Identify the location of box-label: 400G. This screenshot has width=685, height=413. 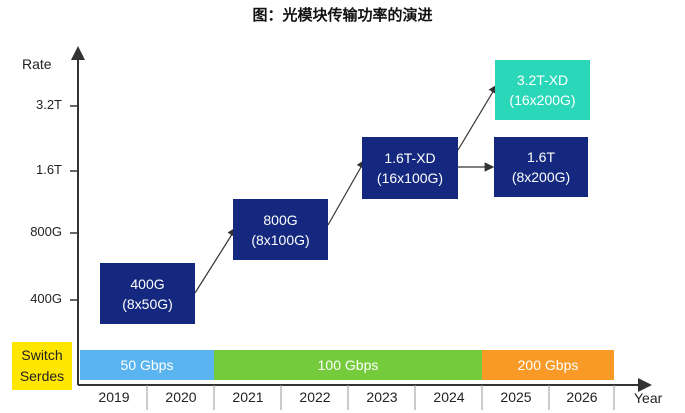
(147, 283).